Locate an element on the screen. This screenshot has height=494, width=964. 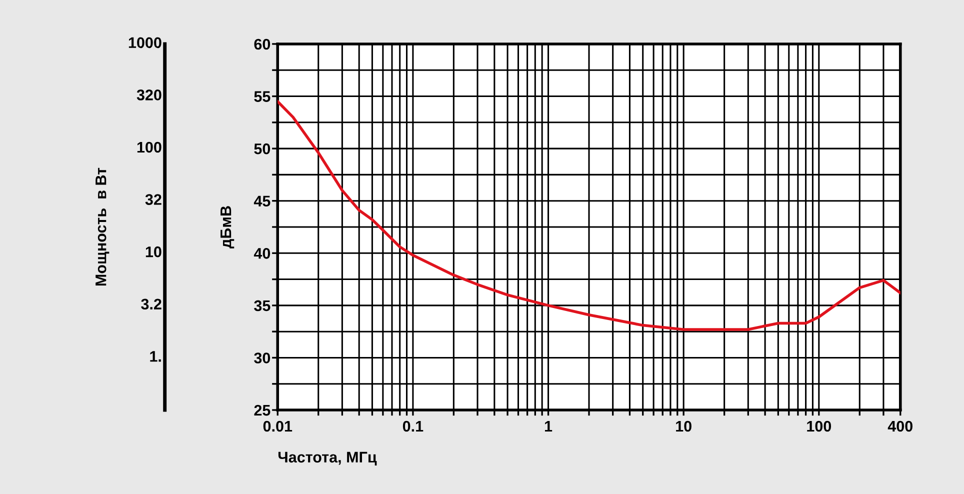
y-tick-label: 25 is located at coordinates (262, 410).